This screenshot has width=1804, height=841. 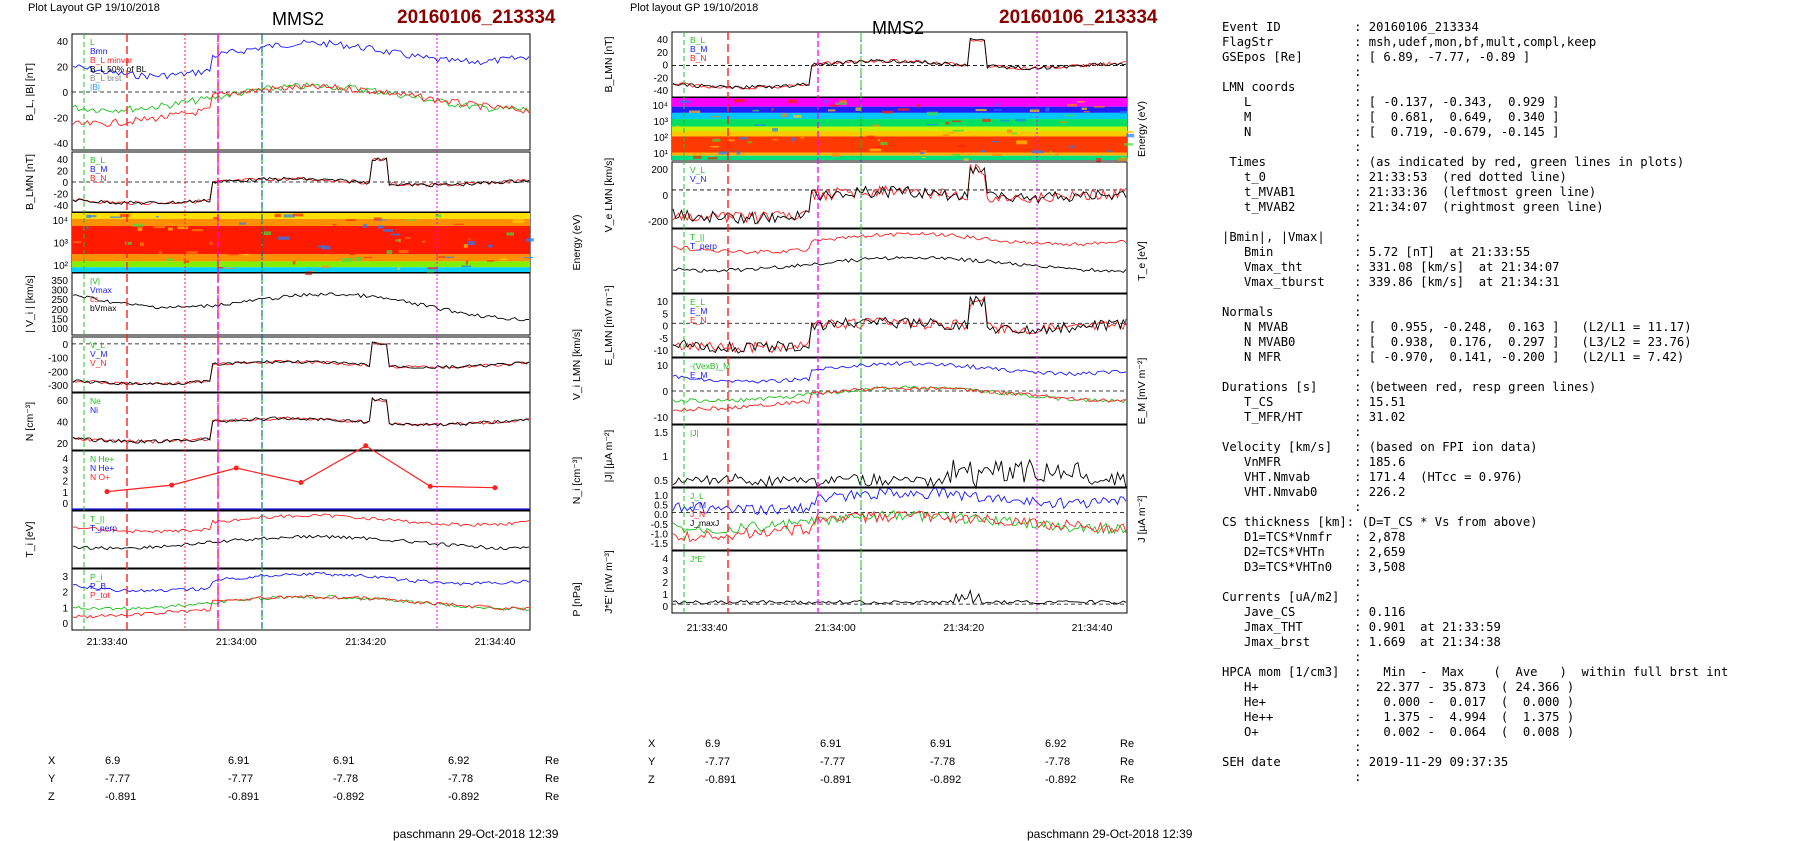 What do you see at coordinates (346, 779) in the screenshot?
I see `left-position-value: -7.78` at bounding box center [346, 779].